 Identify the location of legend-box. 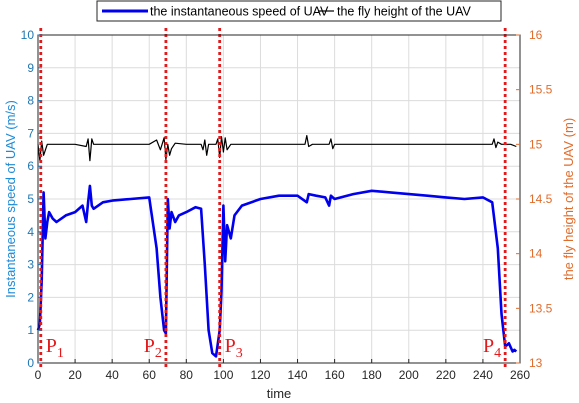
(299, 11).